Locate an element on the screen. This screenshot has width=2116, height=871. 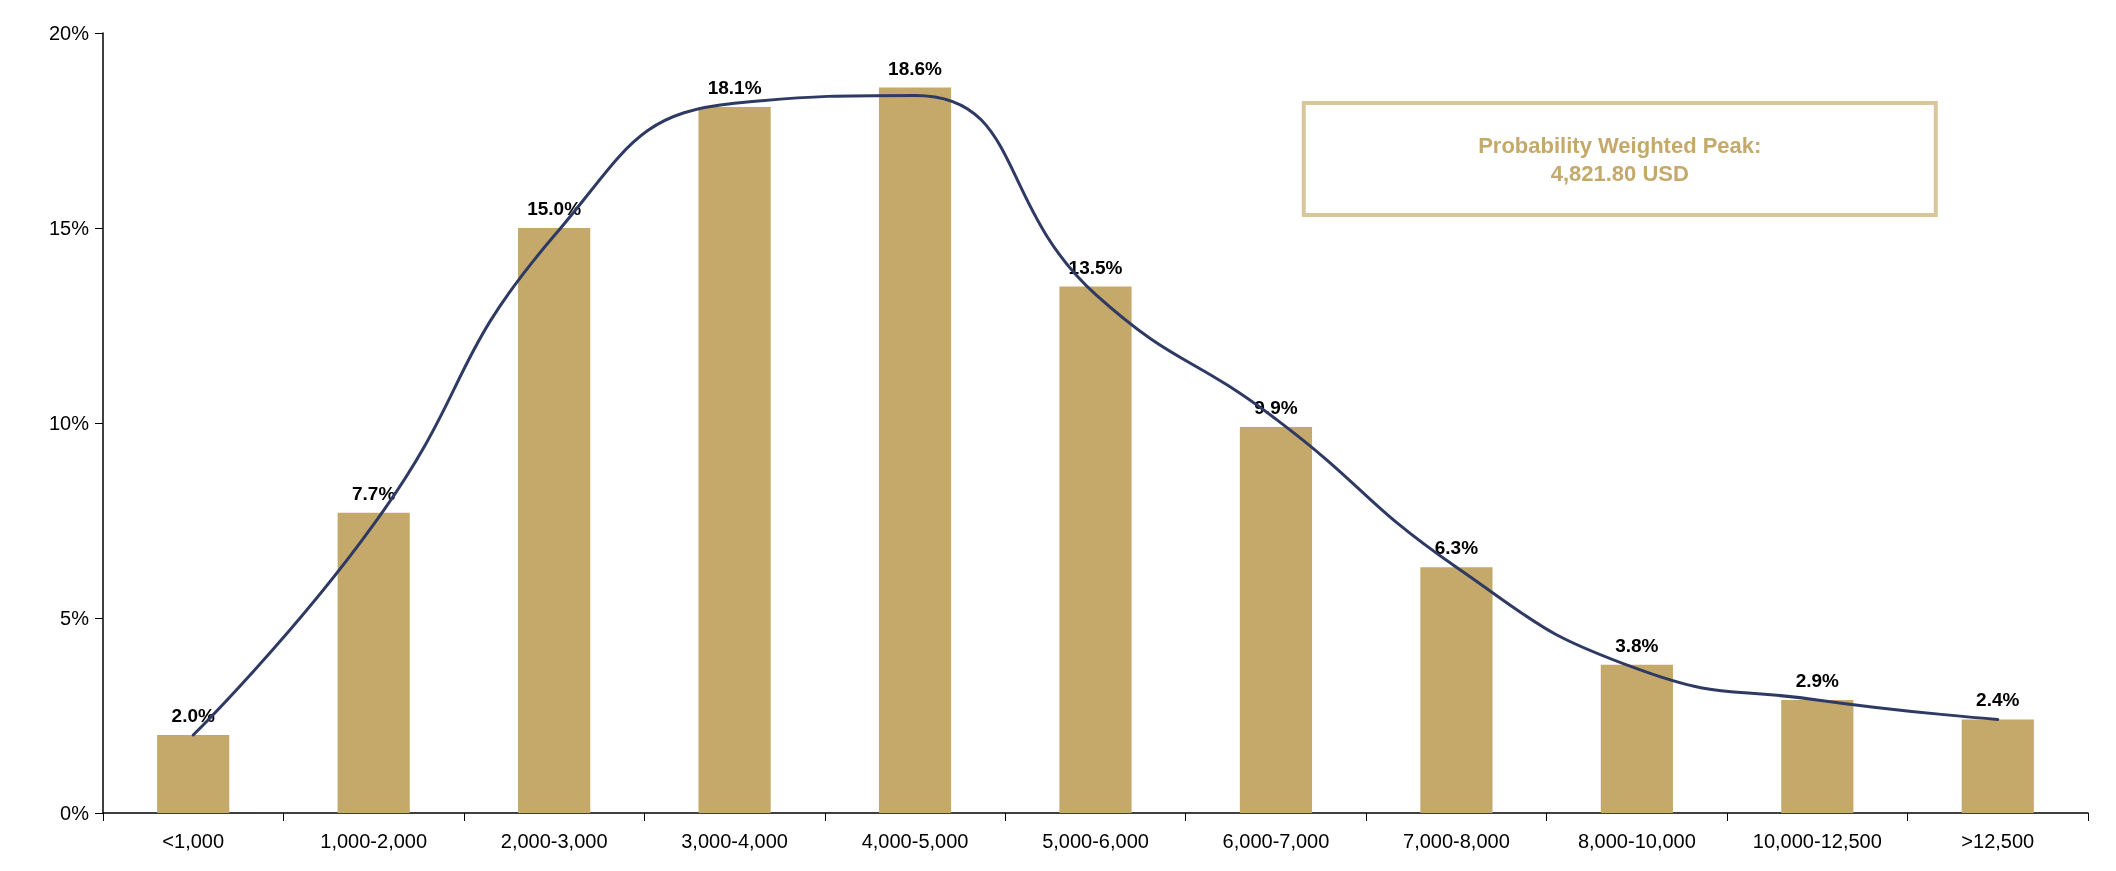
x-tick-label: 2,000-3,000 is located at coordinates (554, 841).